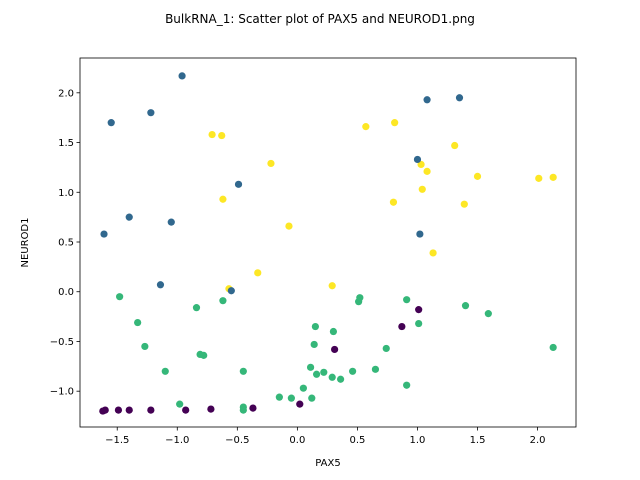  Describe the element at coordinates (66, 292) in the screenshot. I see `y-tick-label: 0.0` at that location.